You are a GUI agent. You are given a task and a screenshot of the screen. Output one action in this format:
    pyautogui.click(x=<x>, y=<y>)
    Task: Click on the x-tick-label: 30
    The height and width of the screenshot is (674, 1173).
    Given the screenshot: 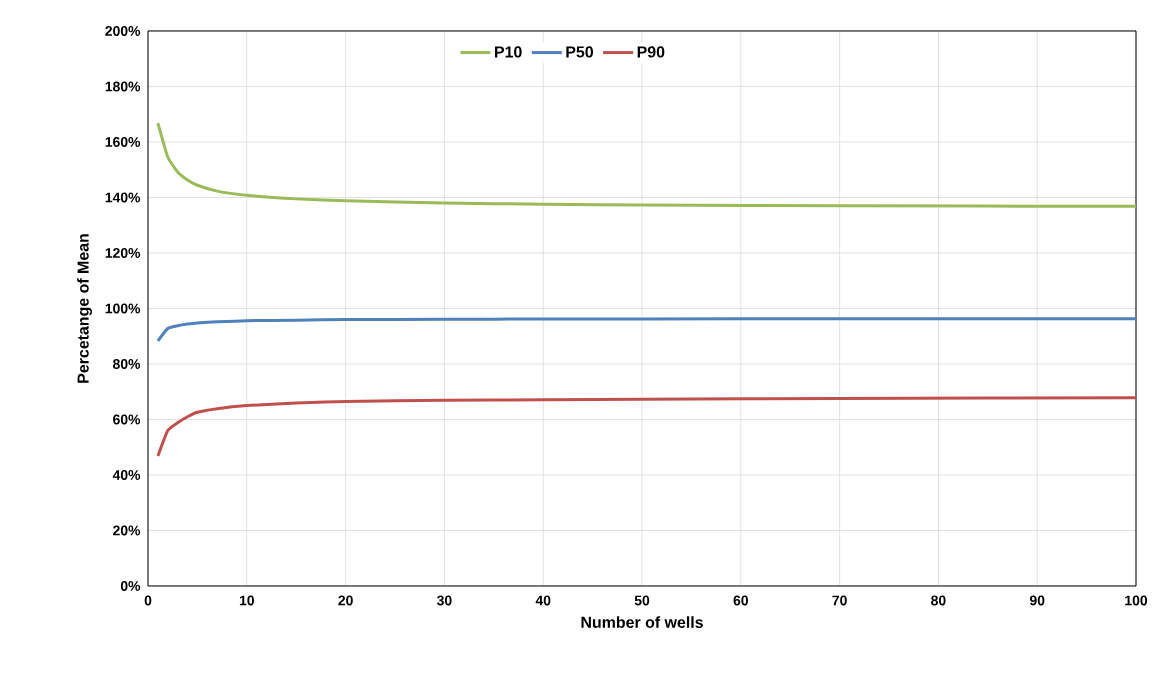 What is the action you would take?
    pyautogui.click(x=444, y=600)
    